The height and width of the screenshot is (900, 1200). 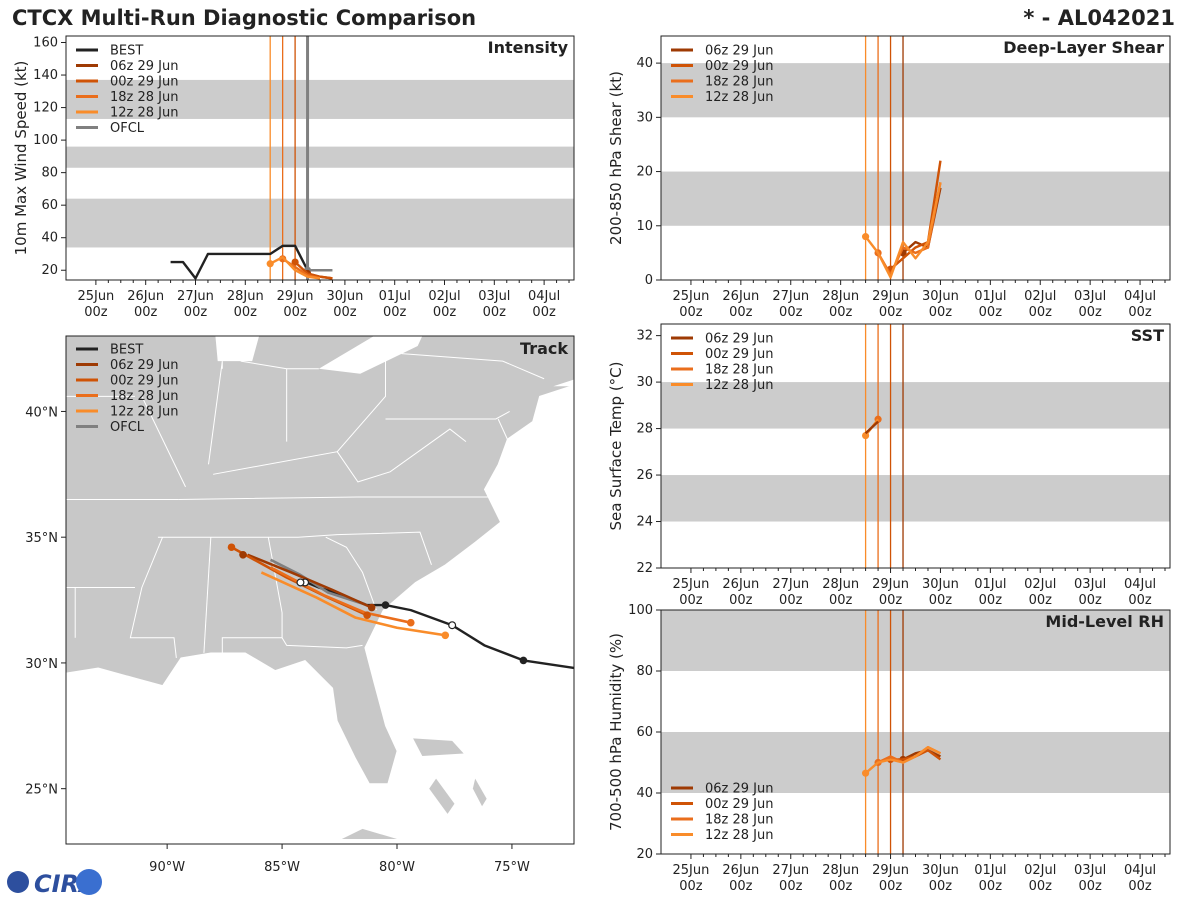 I want to click on track-open-marker-ofcl, so click(x=300, y=582).